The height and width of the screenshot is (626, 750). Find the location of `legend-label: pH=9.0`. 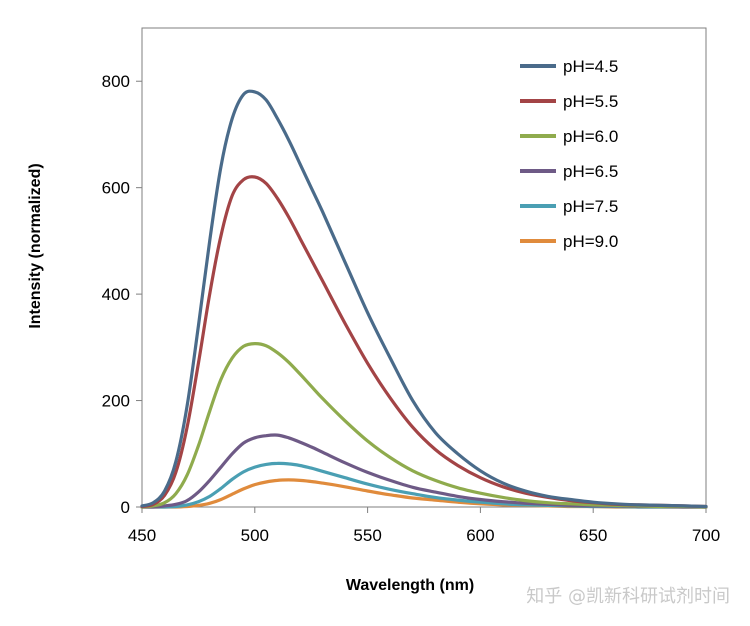

legend-label: pH=9.0 is located at coordinates (590, 241).